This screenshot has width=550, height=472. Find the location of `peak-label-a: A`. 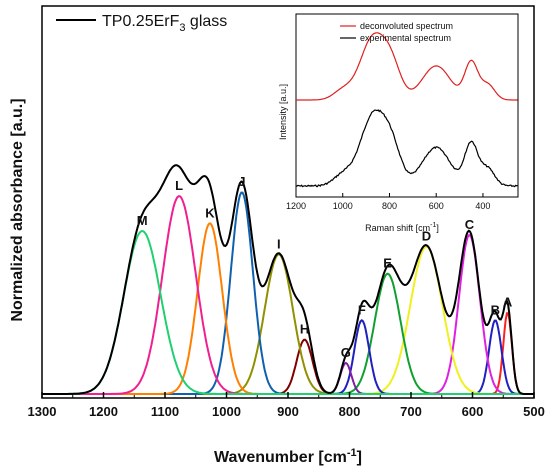

peak-label-a: A is located at coordinates (508, 302).